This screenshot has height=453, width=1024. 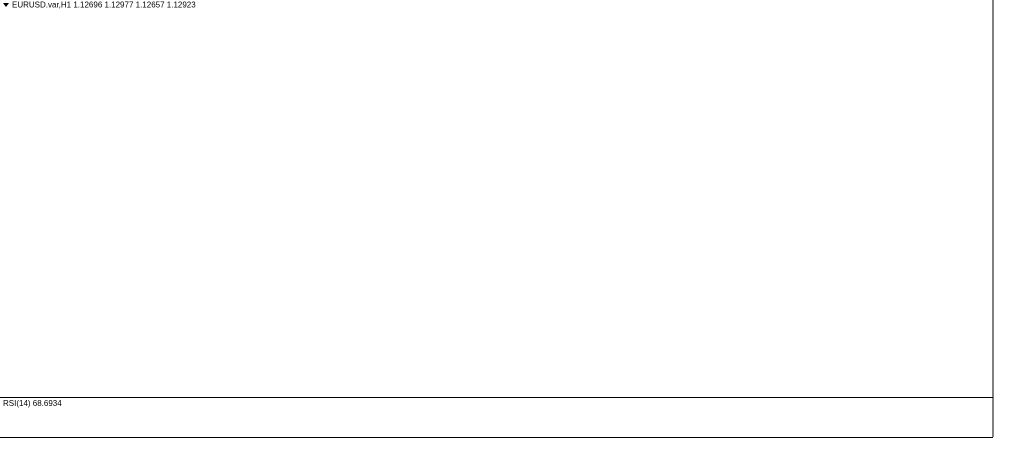 I want to click on menu-triangle, so click(x=6, y=5).